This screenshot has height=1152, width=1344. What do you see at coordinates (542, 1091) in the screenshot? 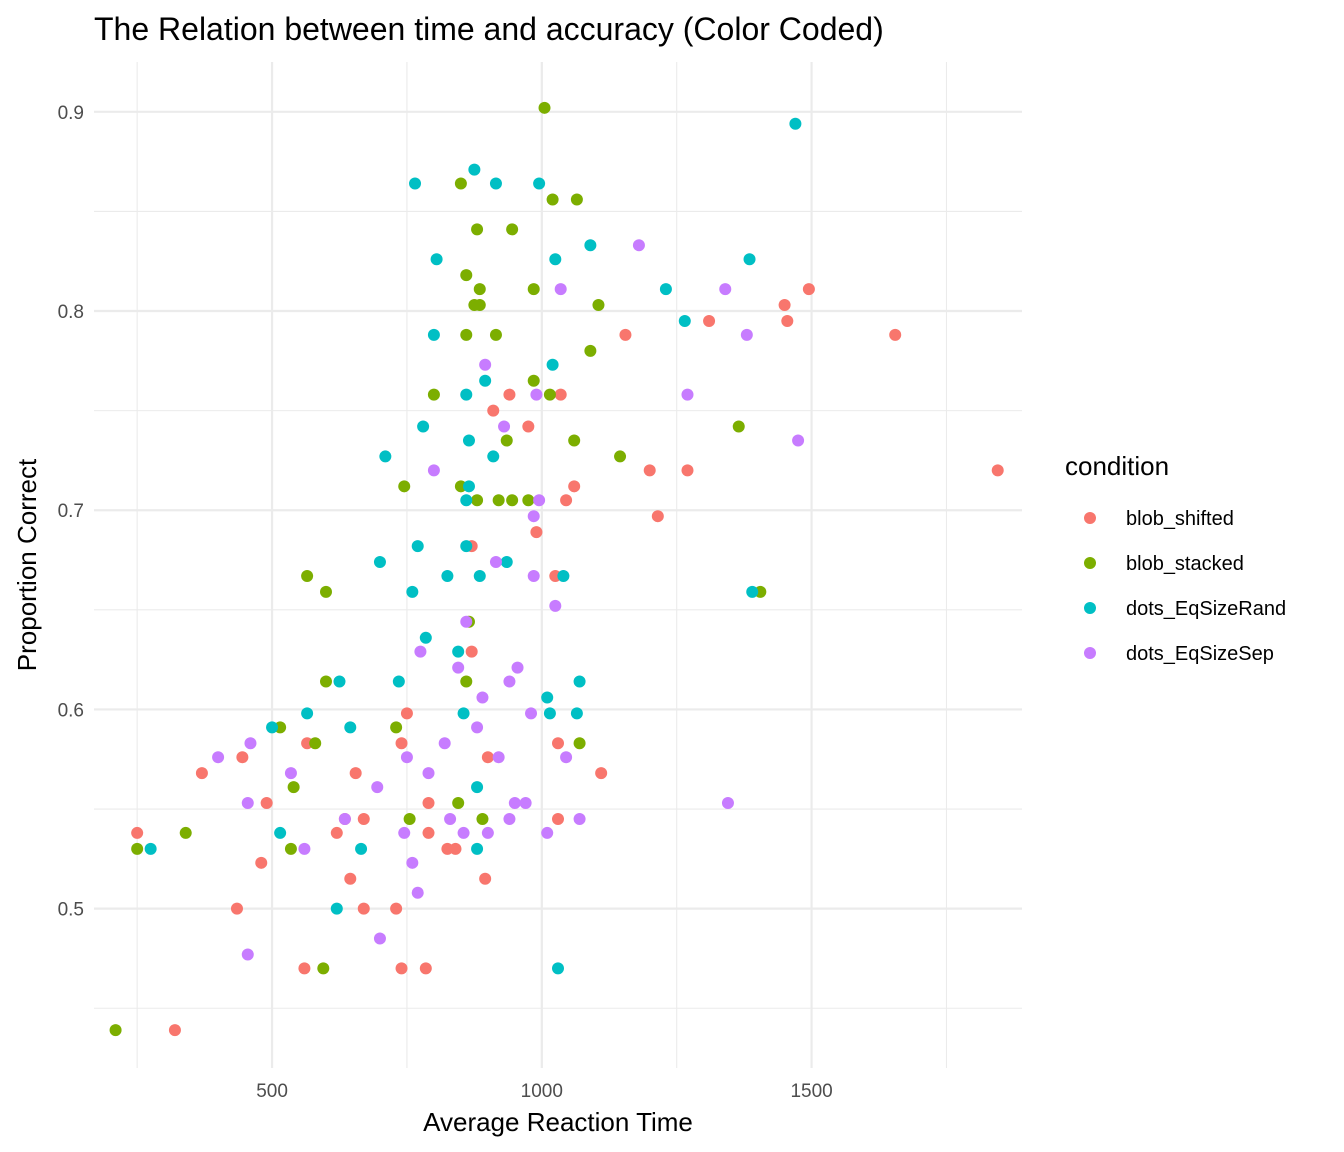
I see `x-tick-label: 1000` at bounding box center [542, 1091].